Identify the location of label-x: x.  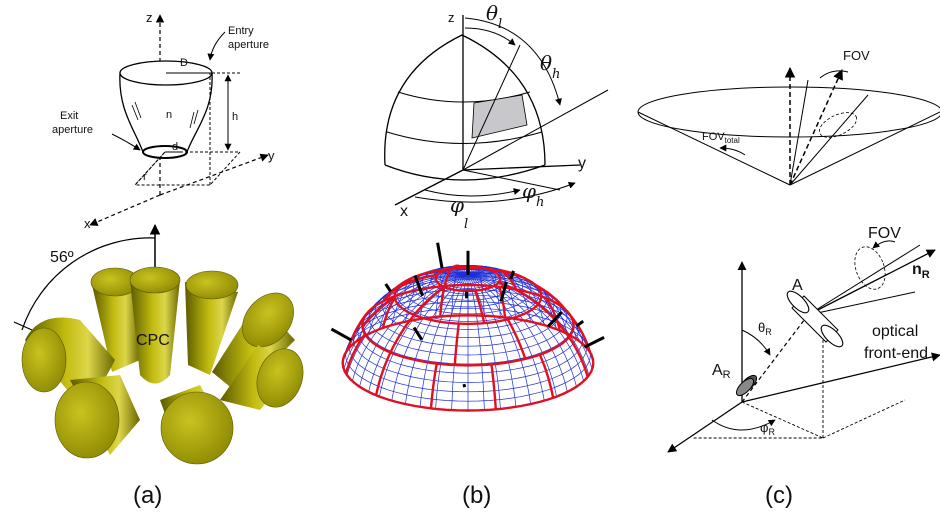
(87, 223).